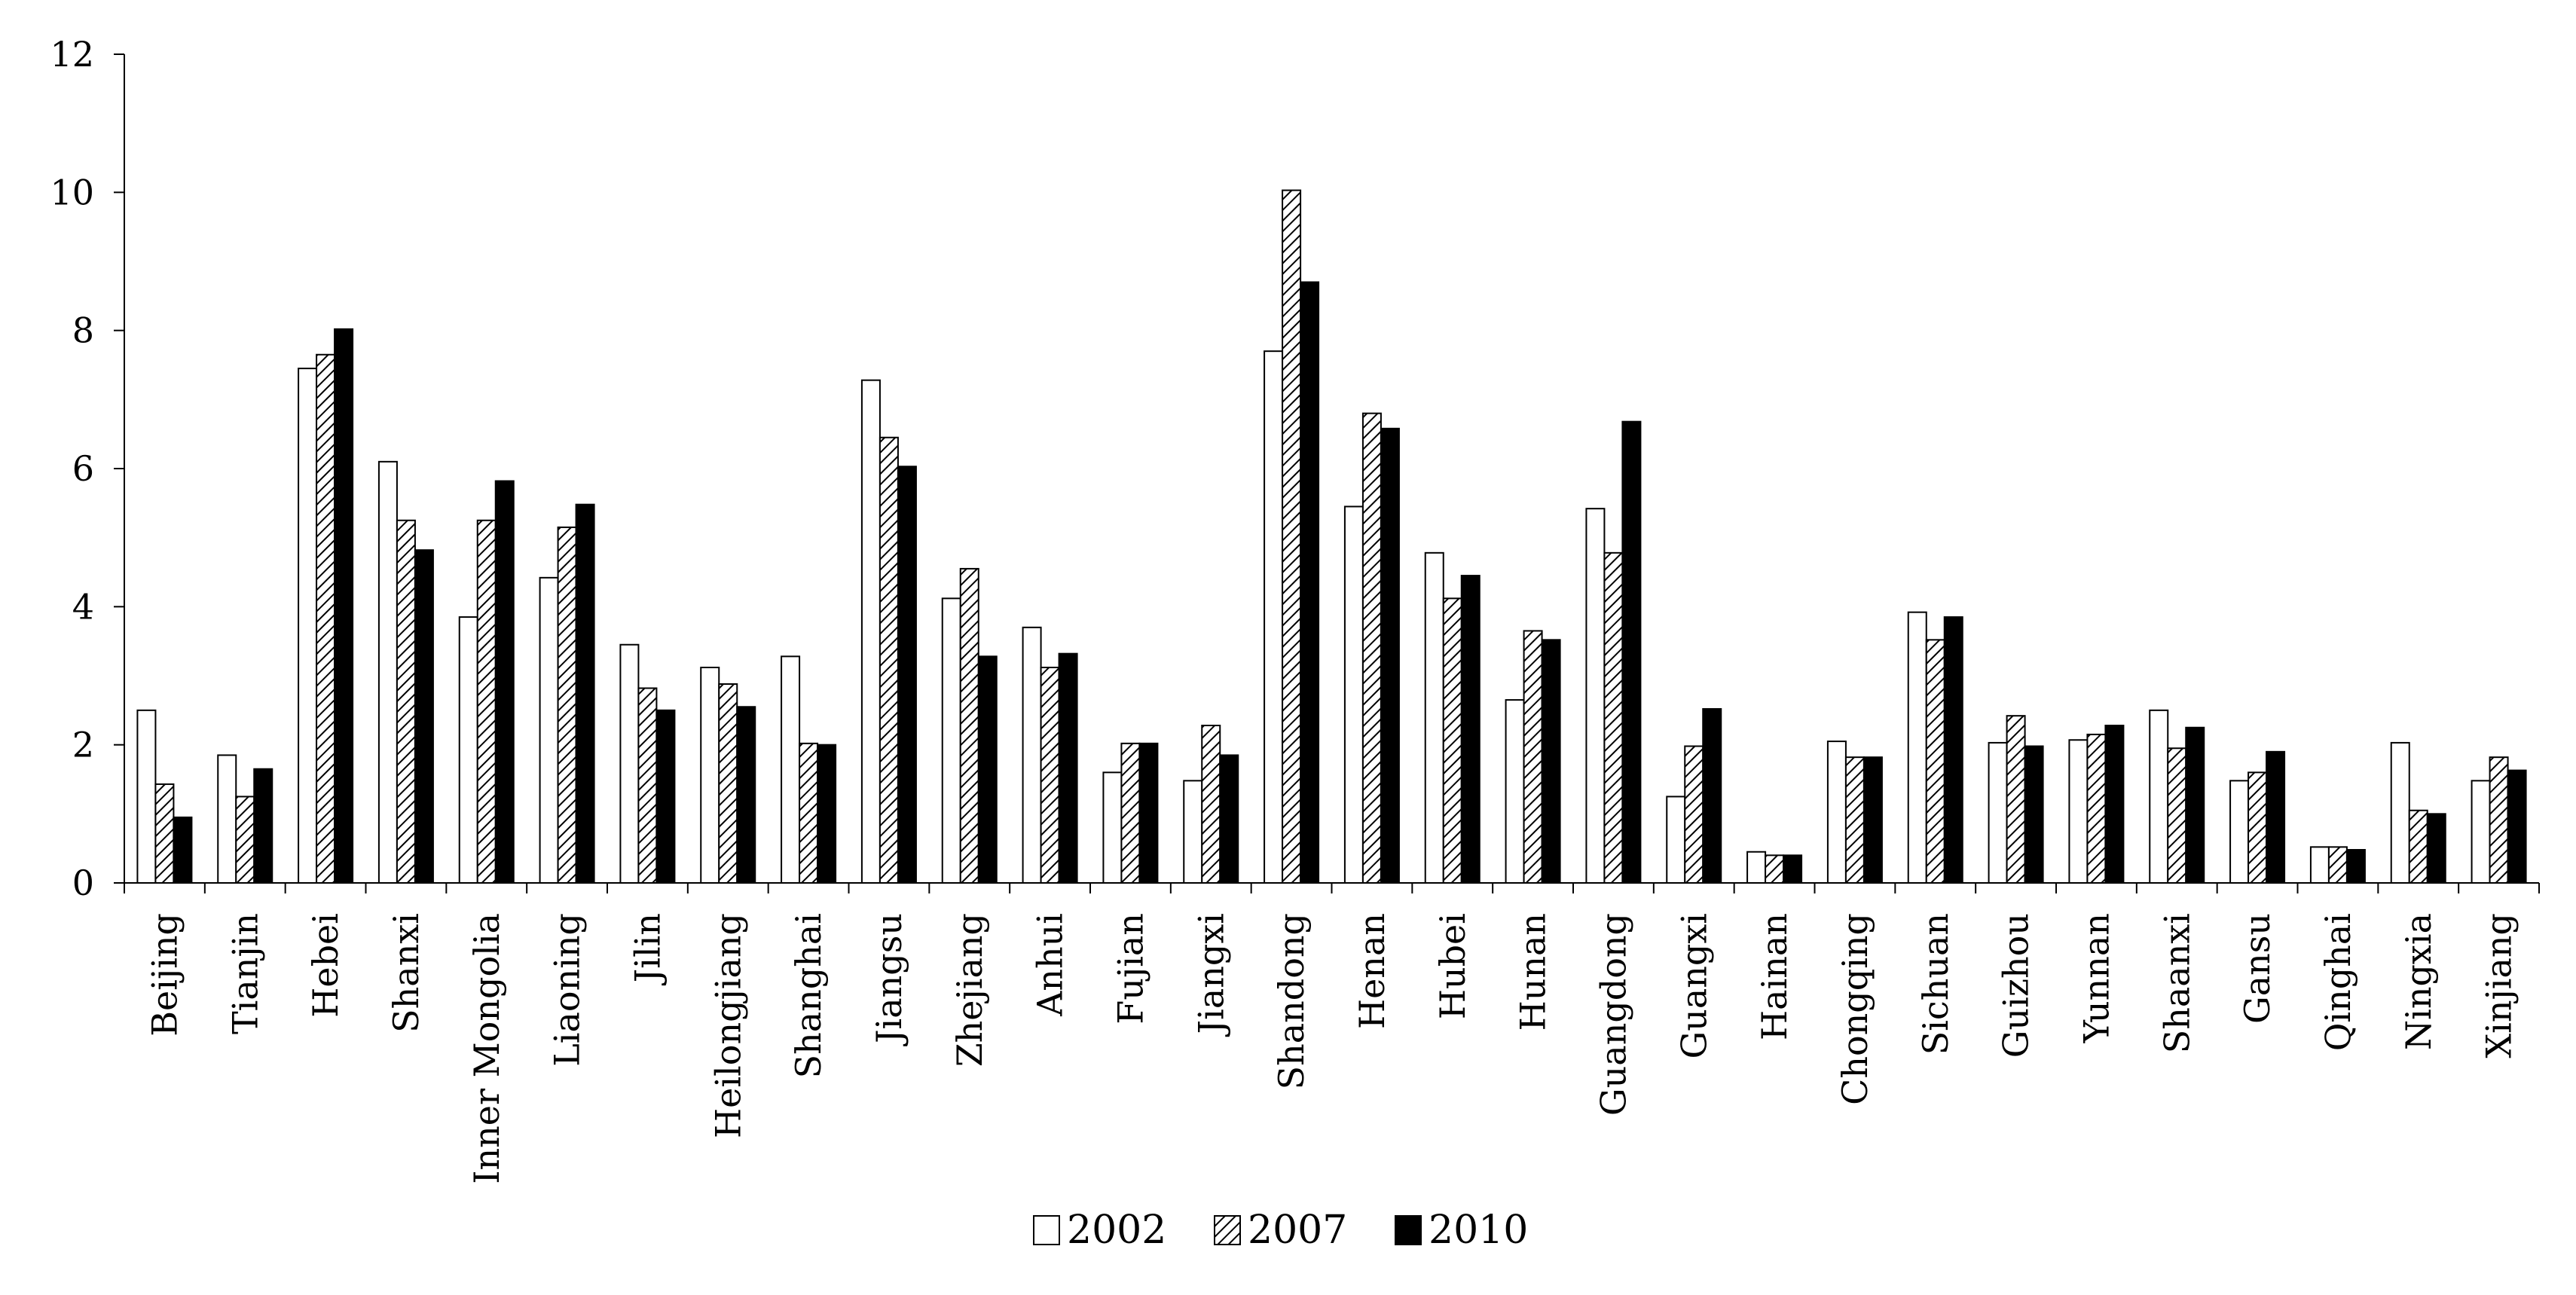  What do you see at coordinates (1515, 791) in the screenshot?
I see `bar-2002-hunan` at bounding box center [1515, 791].